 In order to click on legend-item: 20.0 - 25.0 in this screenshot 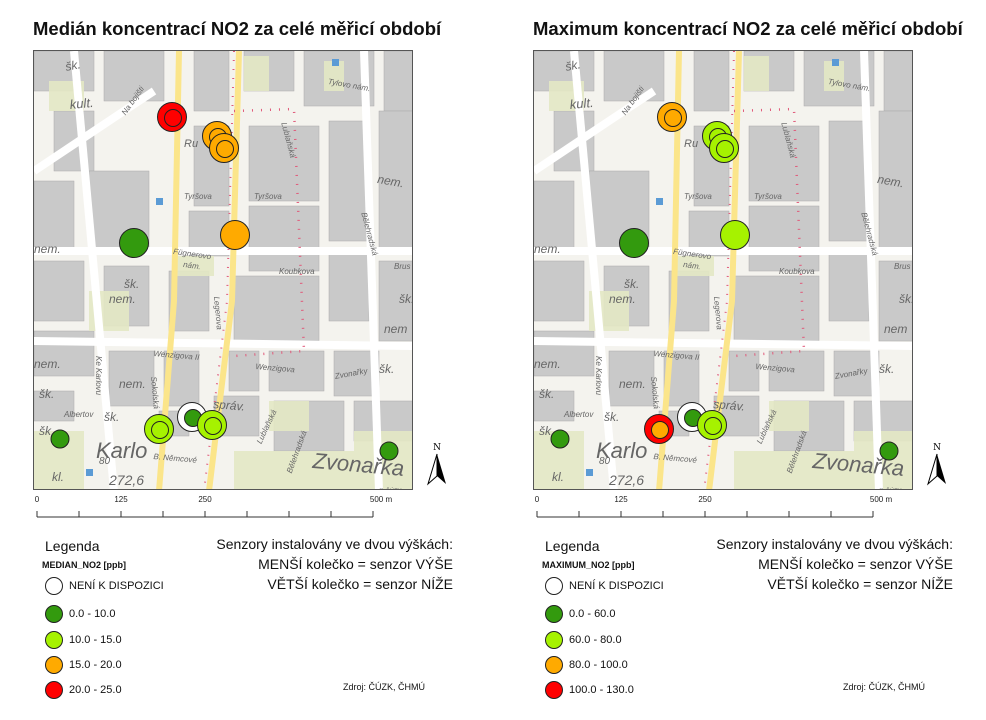, I will do `click(83, 690)`.